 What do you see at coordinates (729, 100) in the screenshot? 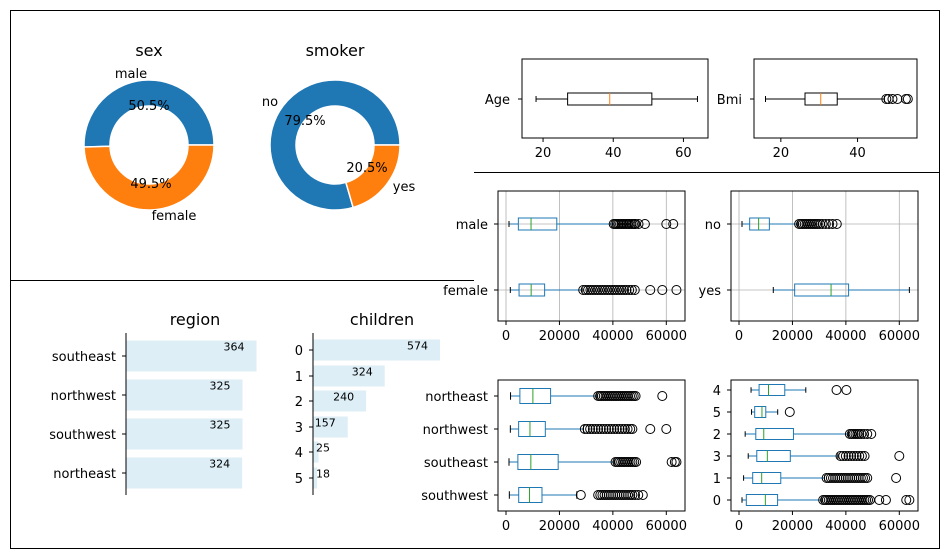
I see `y-tick-label: Bmi` at bounding box center [729, 100].